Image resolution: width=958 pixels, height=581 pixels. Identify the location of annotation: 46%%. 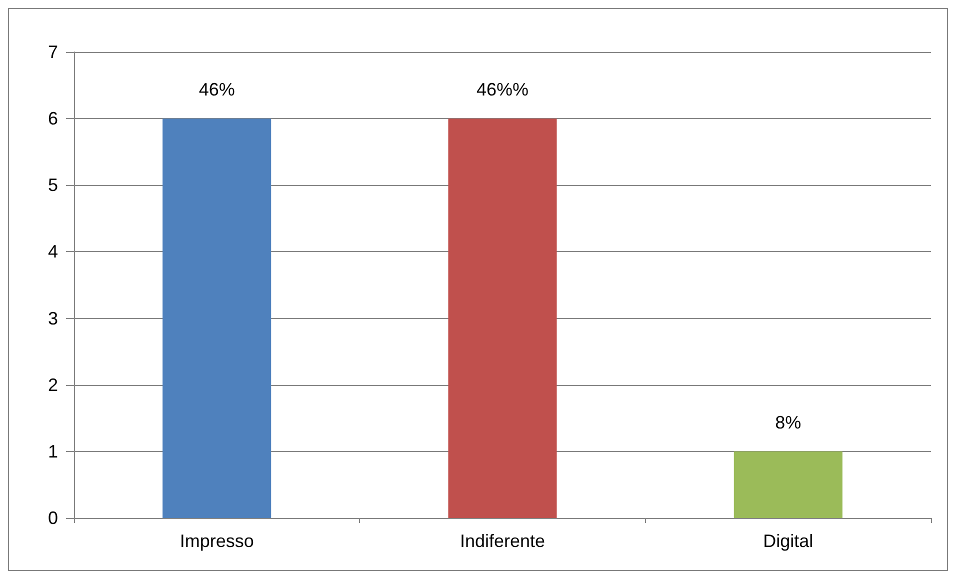
(502, 90).